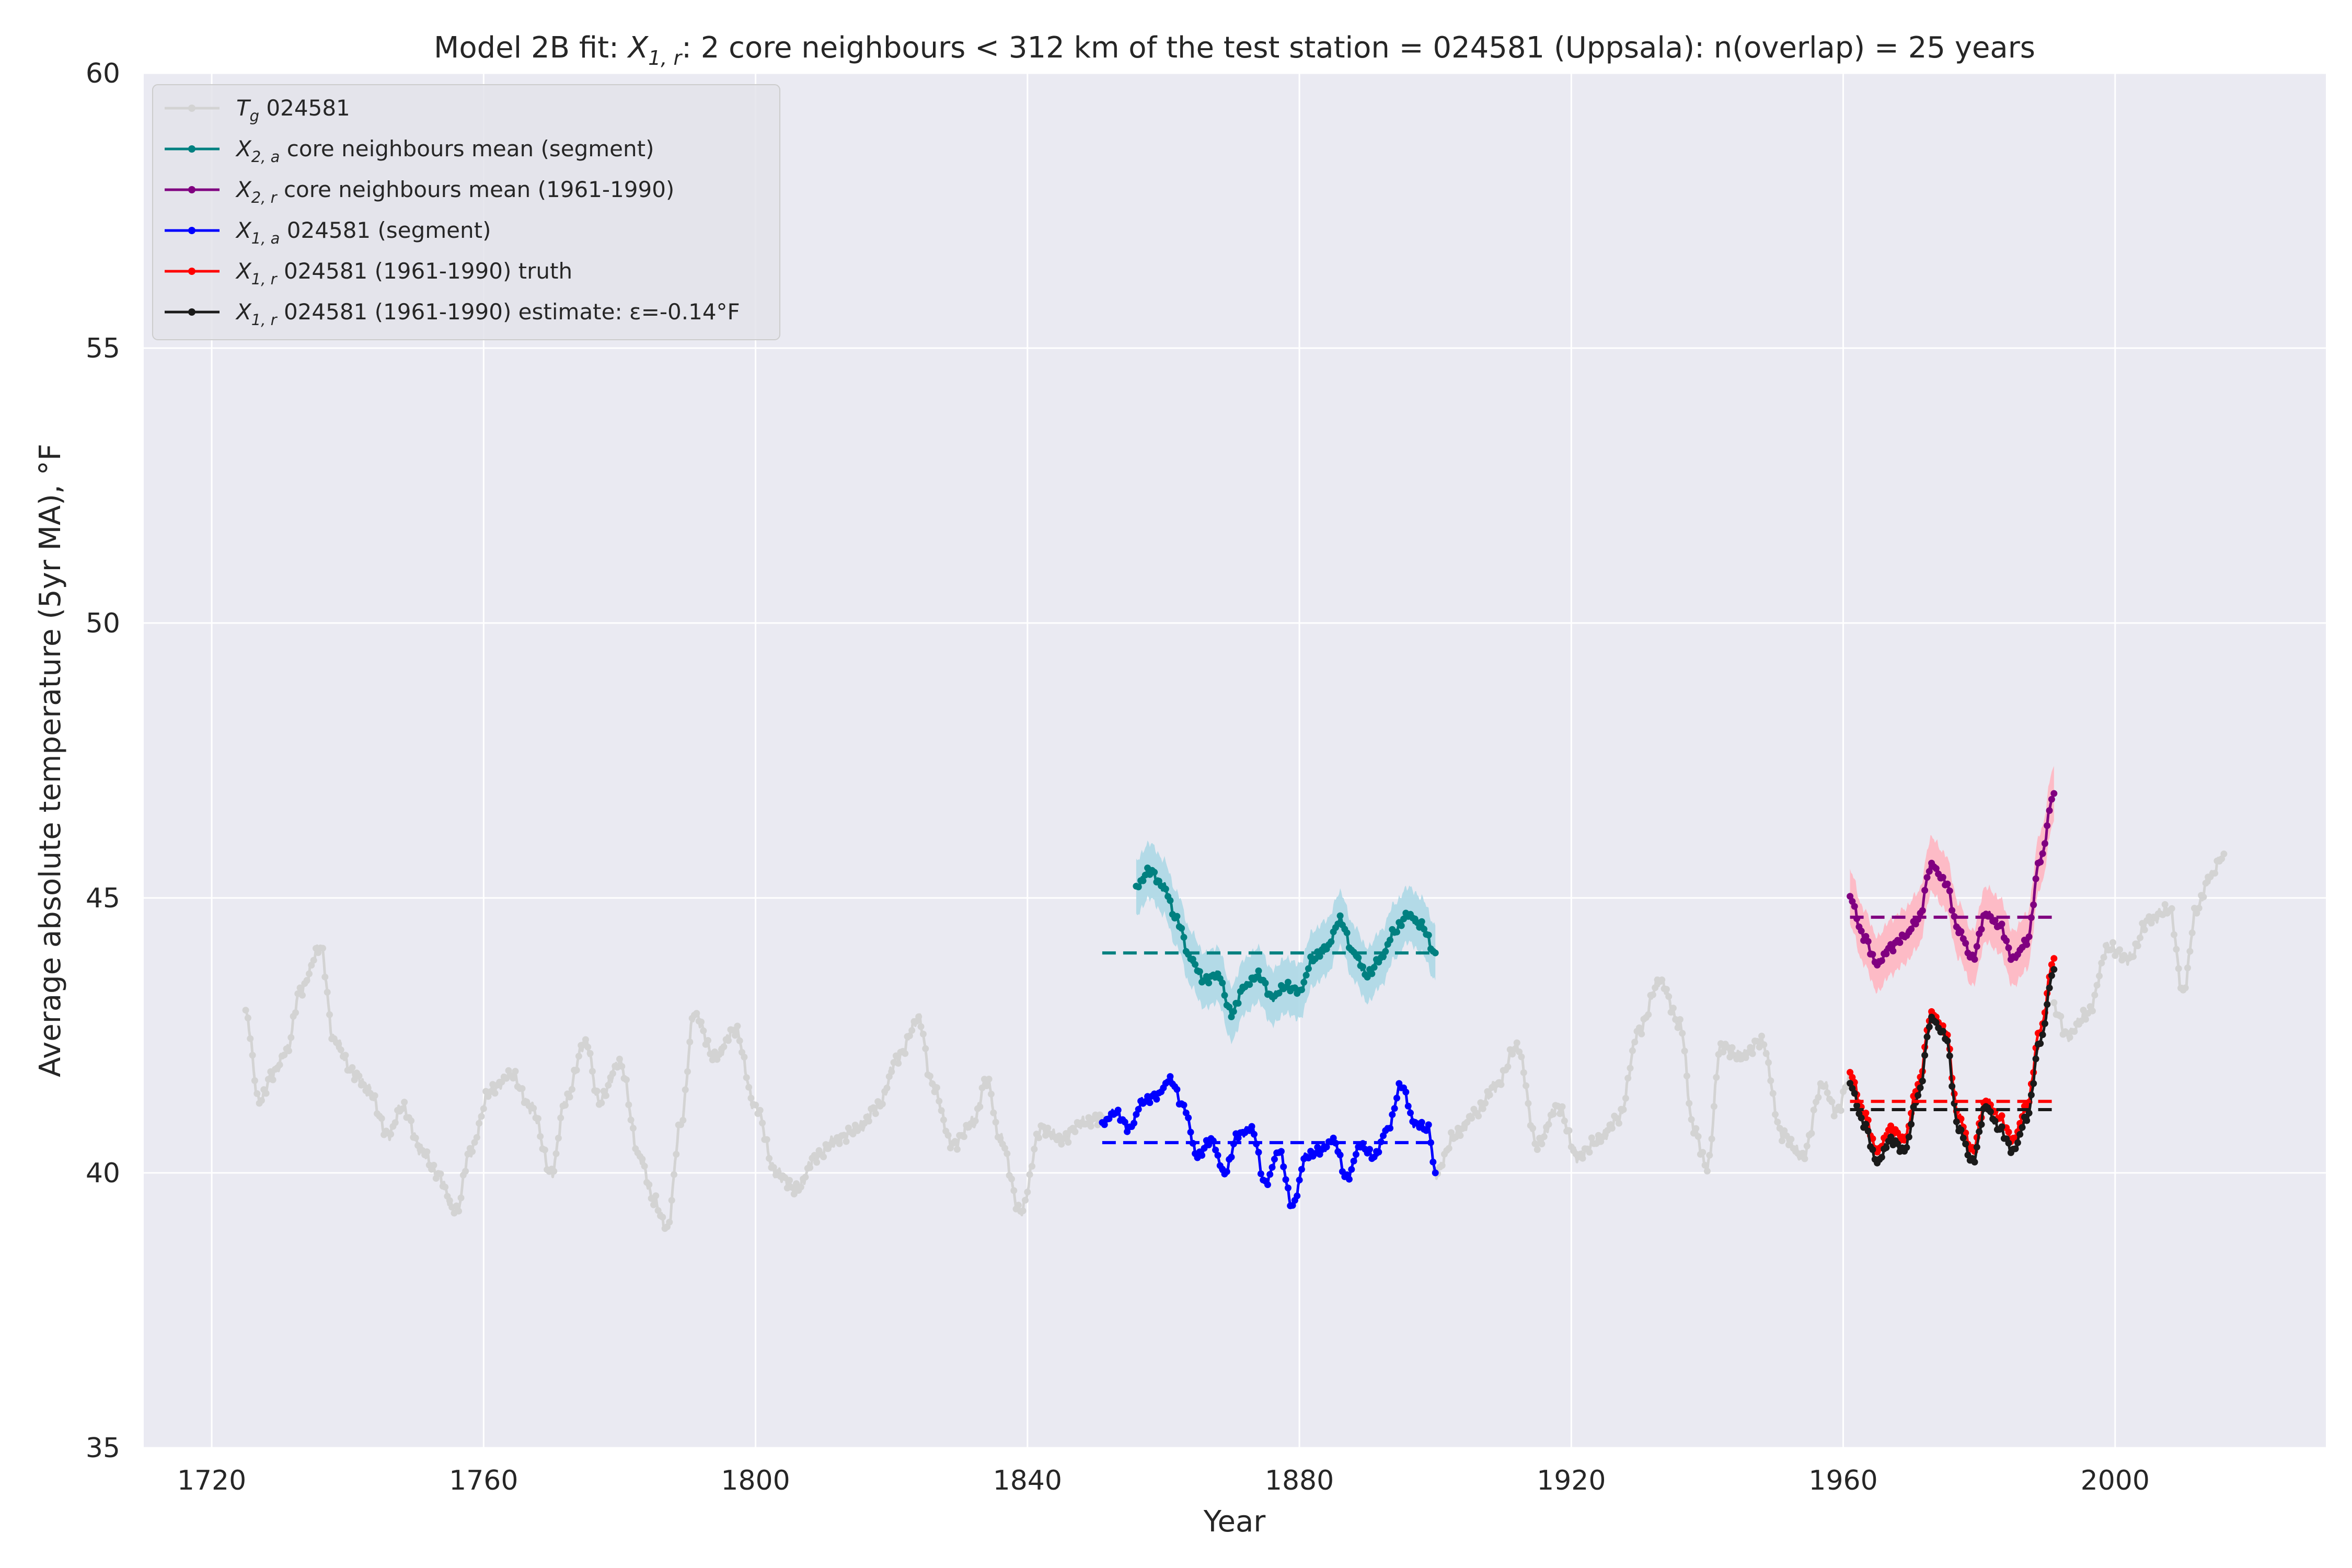 The width and height of the screenshot is (2352, 1568). I want to click on legend-label-subscript: 2, r, so click(264, 197).